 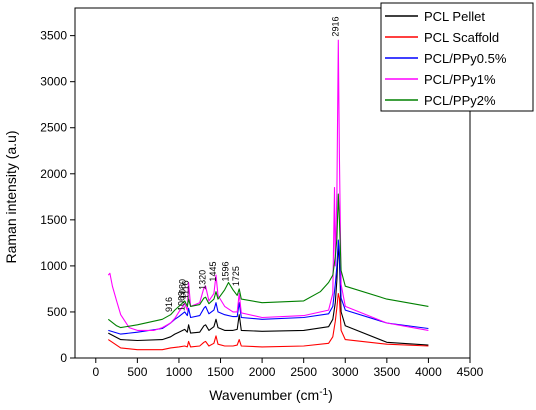 I want to click on y-tick-label: 1500, so click(x=53, y=220).